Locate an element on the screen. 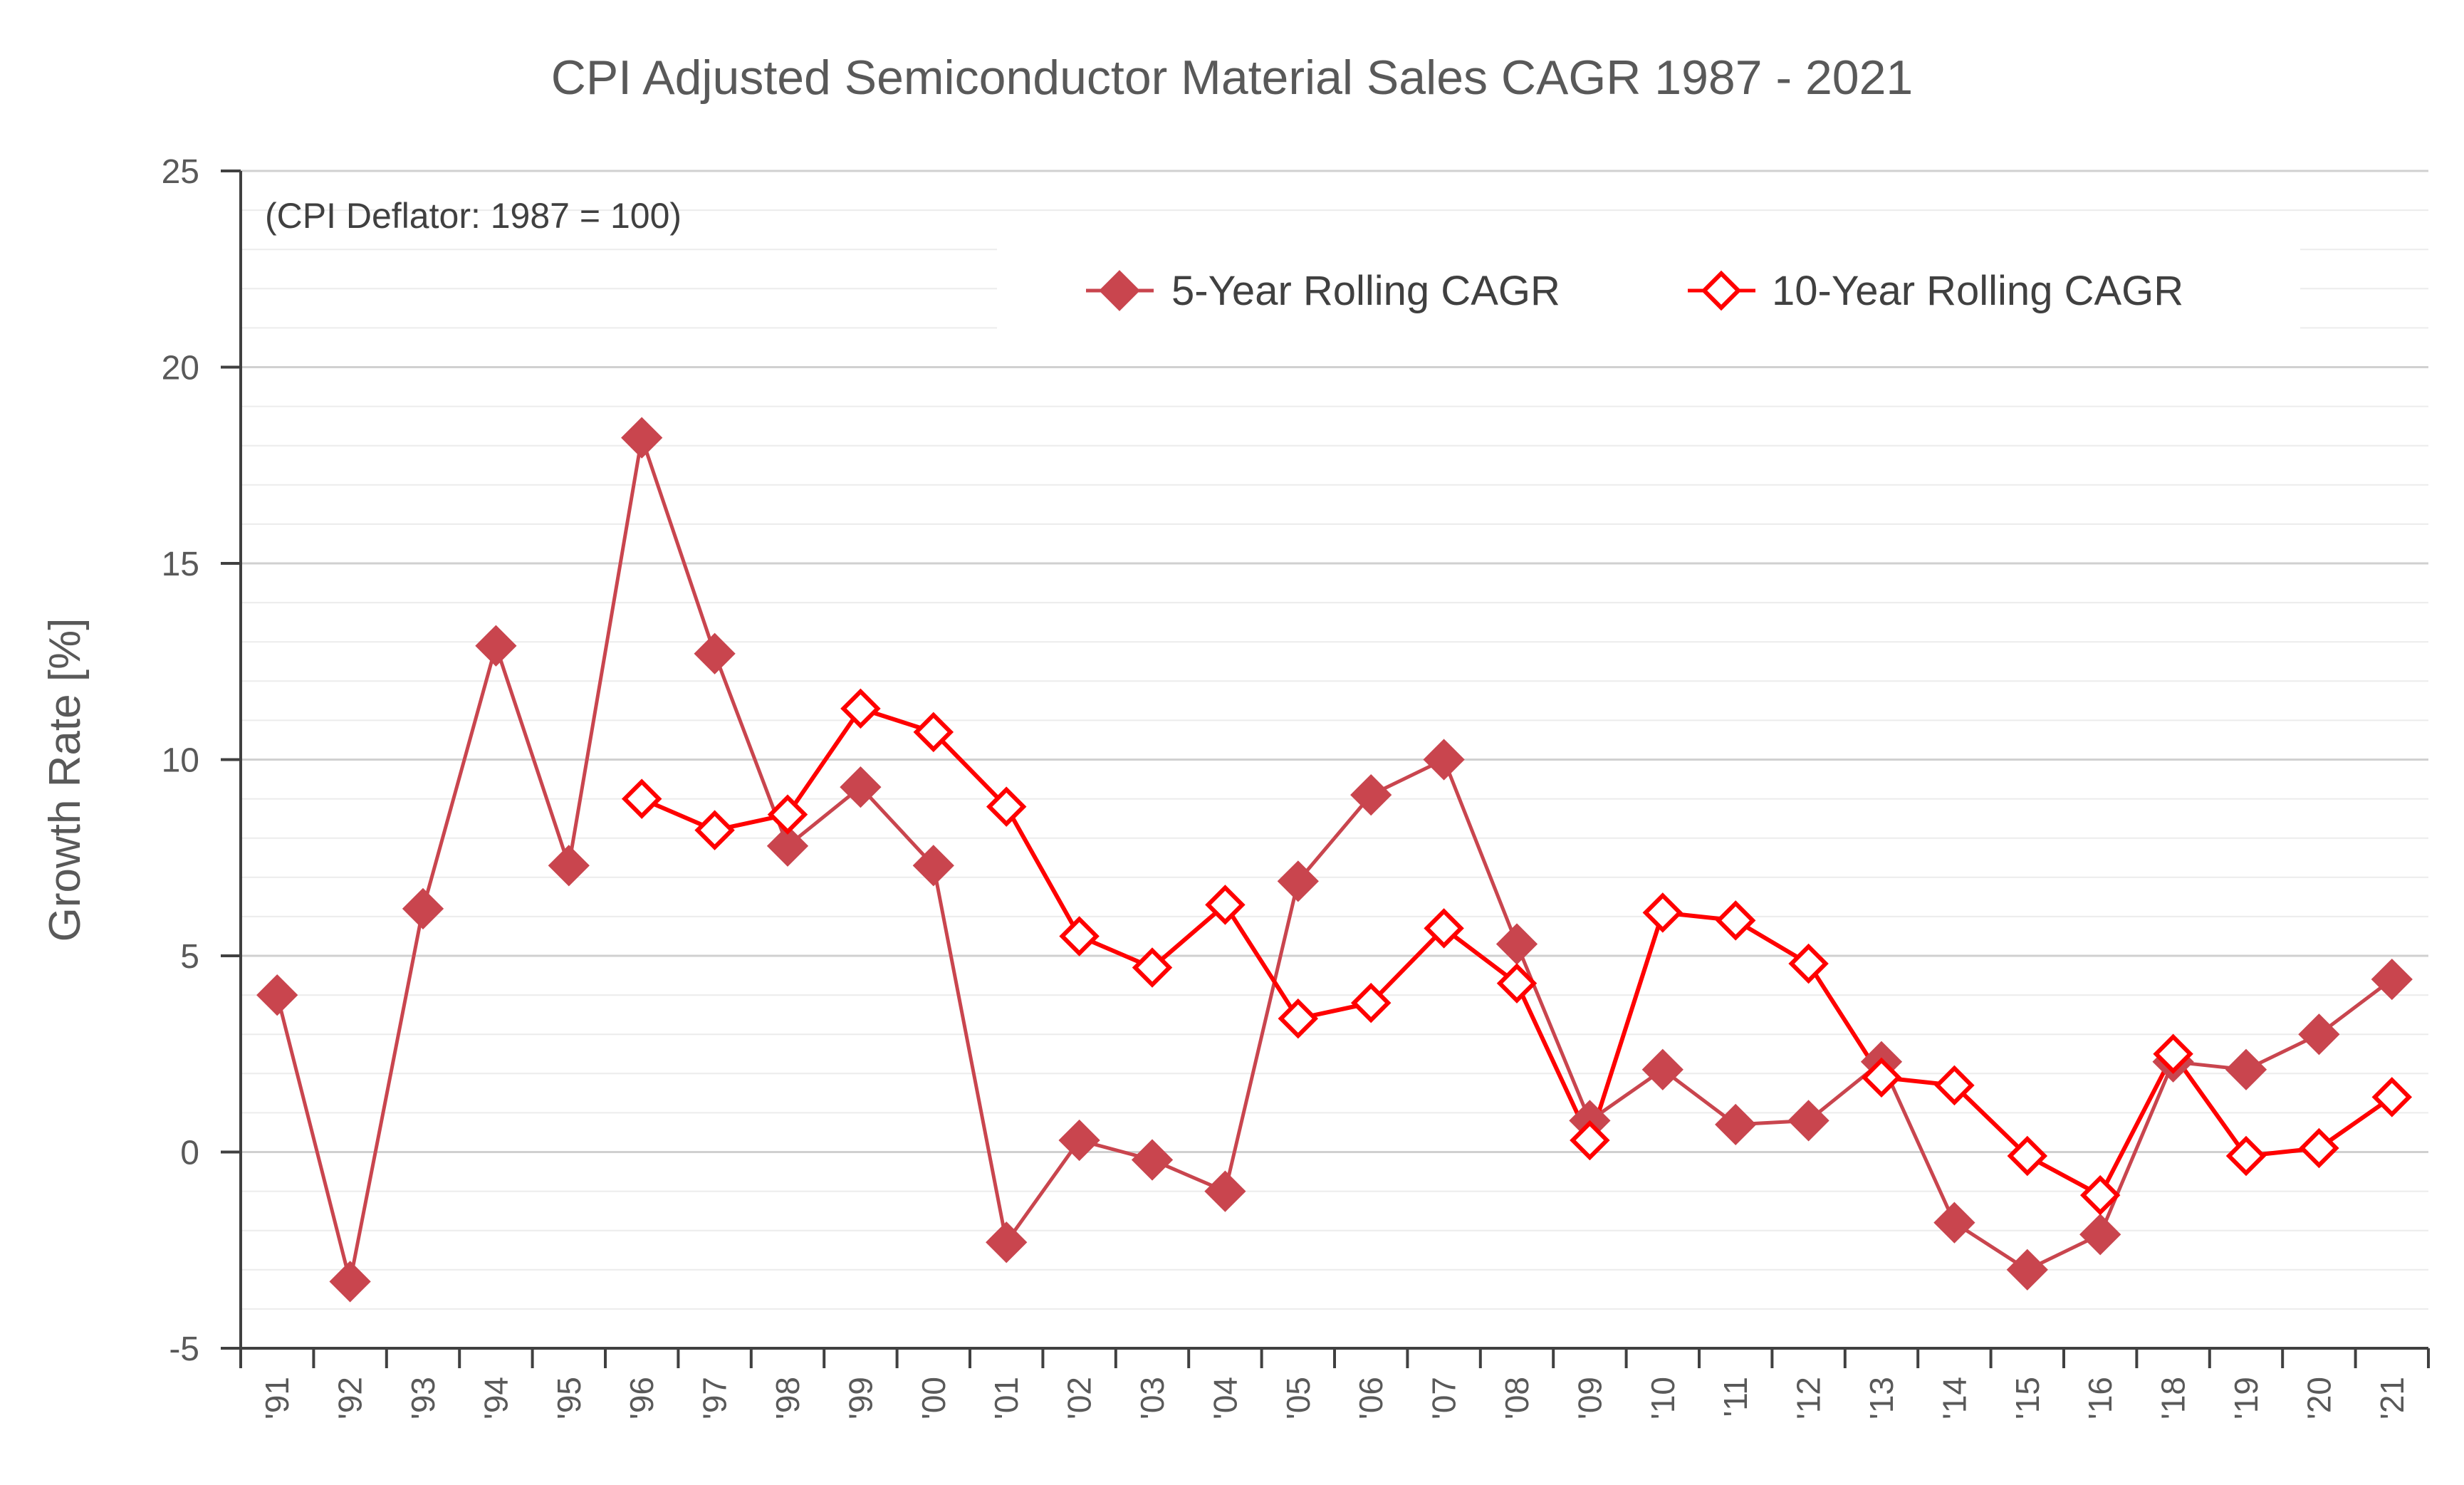  x-tick-label: '10 is located at coordinates (1662, 1398).